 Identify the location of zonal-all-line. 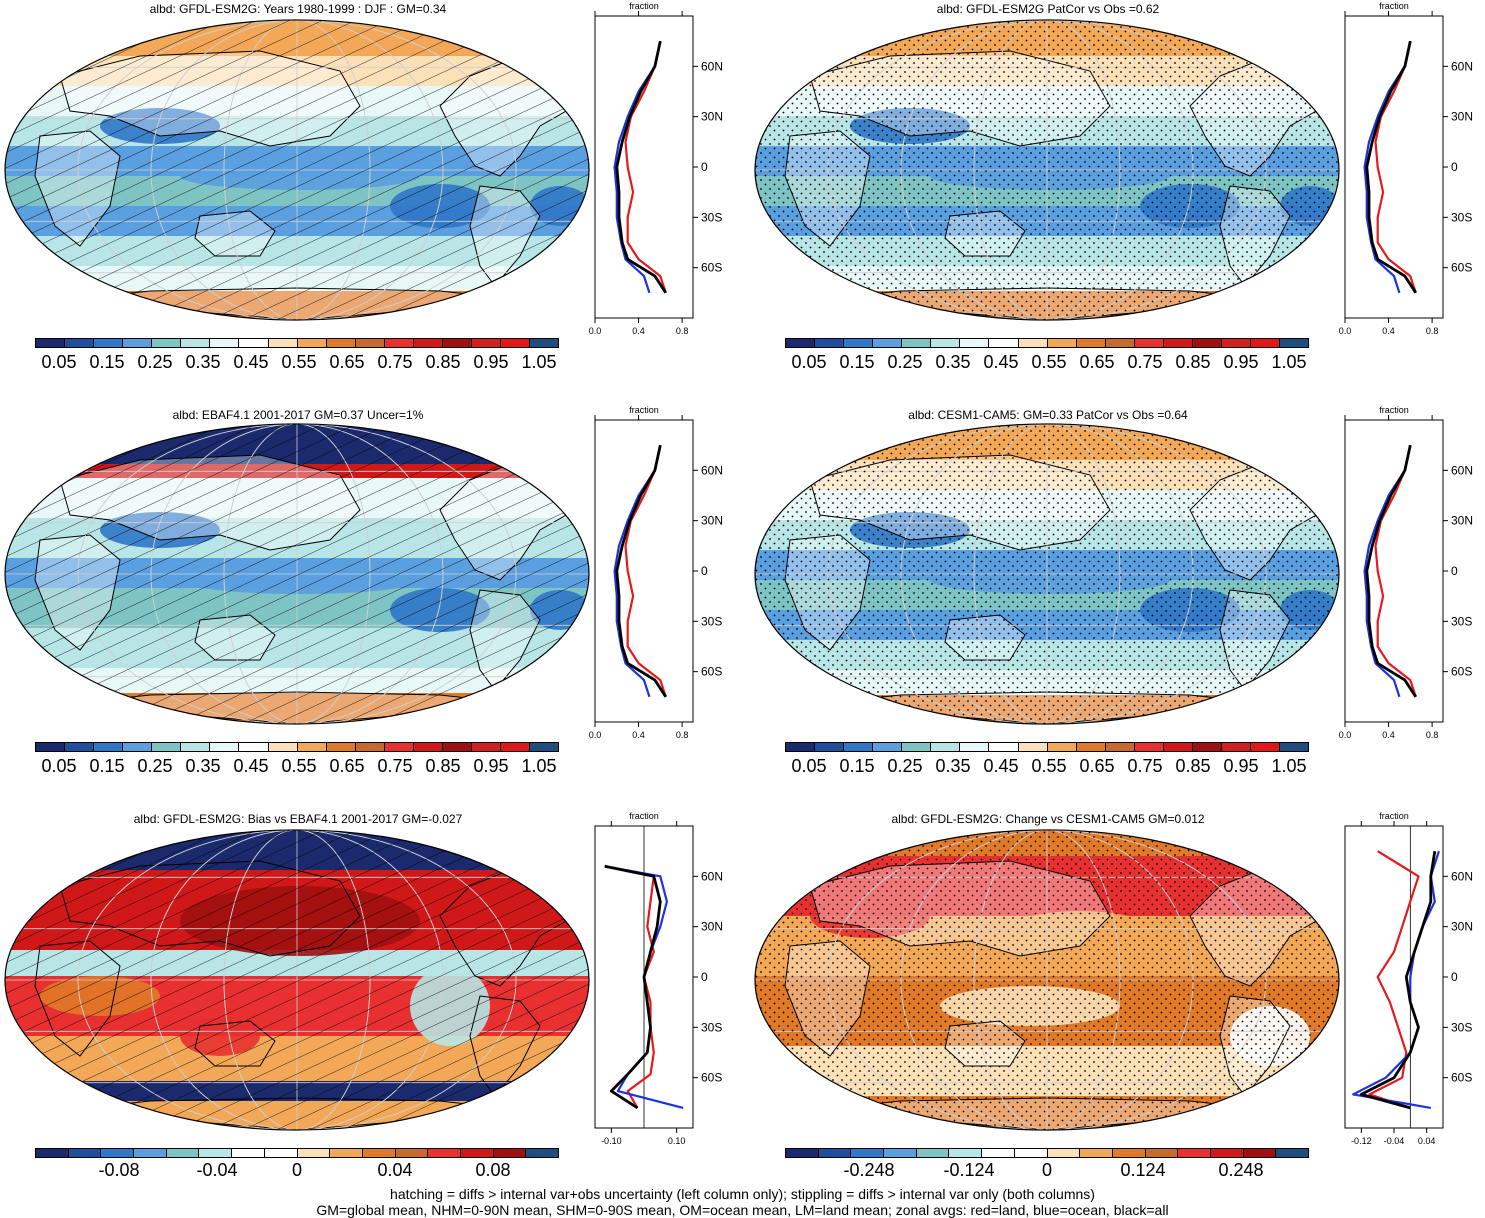
(641, 167).